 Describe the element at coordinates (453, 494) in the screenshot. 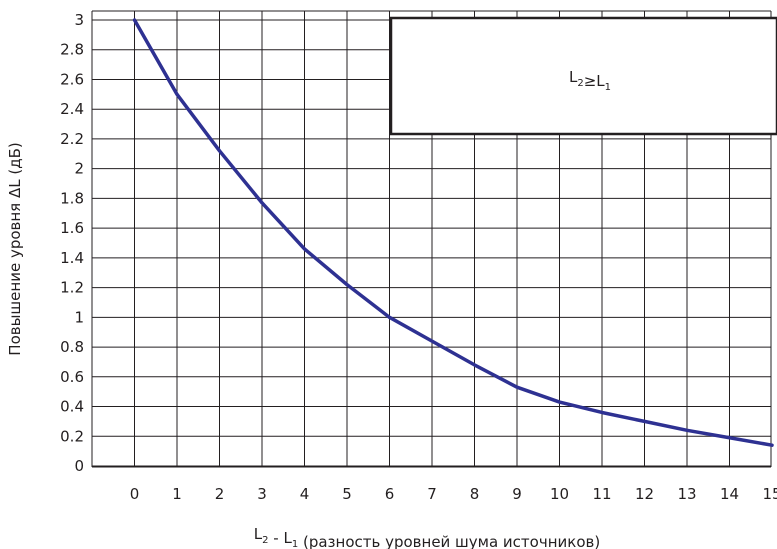

I see `x-tick-labels: 0 1 2 3 4 5 6 7 8 9 10 11 12 13 14 15` at that location.